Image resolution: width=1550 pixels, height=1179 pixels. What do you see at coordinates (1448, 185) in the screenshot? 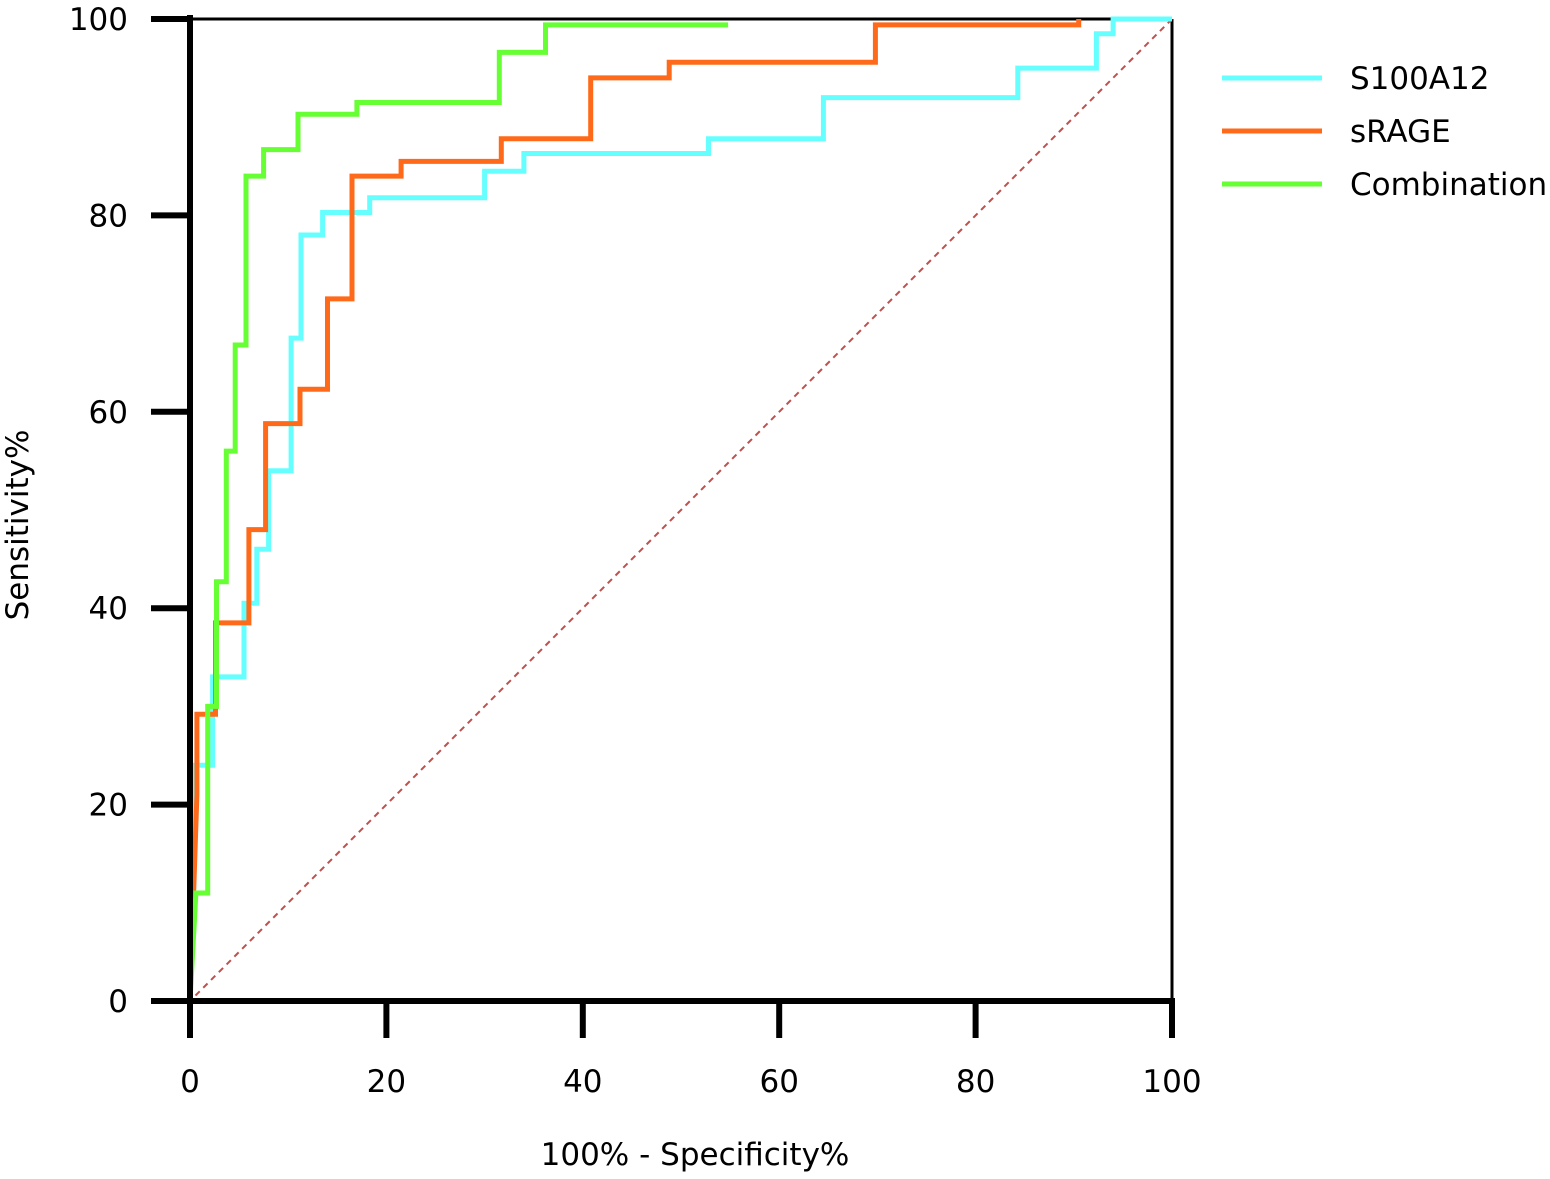
I see `legend-label-combination: Combination` at bounding box center [1448, 185].